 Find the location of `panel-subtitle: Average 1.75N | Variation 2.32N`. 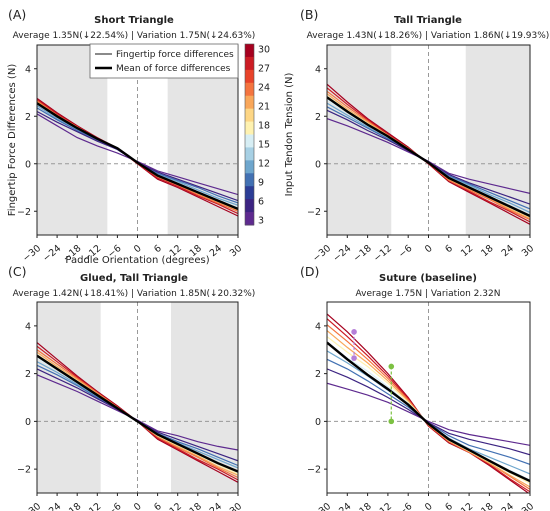

panel-subtitle: Average 1.75N | Variation 2.32N is located at coordinates (428, 294).